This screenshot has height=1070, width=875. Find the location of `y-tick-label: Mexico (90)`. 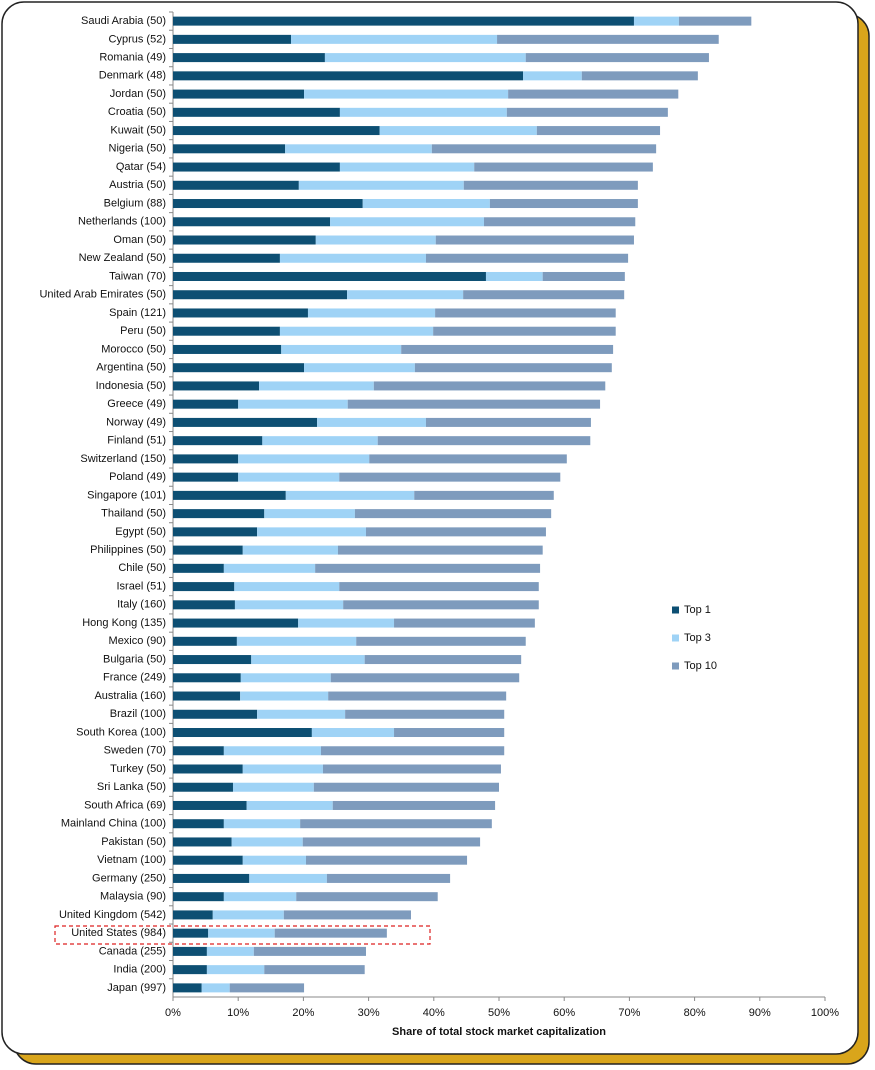

y-tick-label: Mexico (90) is located at coordinates (137, 641).